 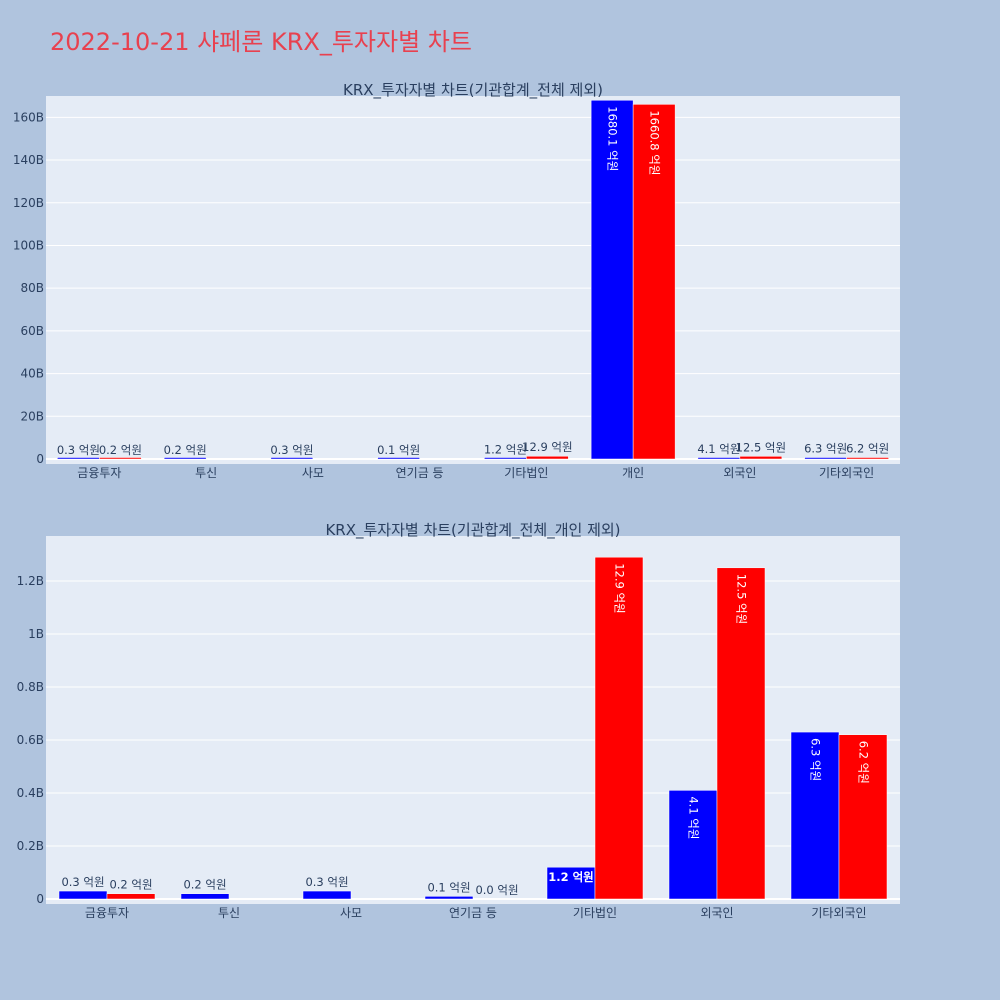 I want to click on y-tick-label: 0.6B, so click(x=30, y=740).